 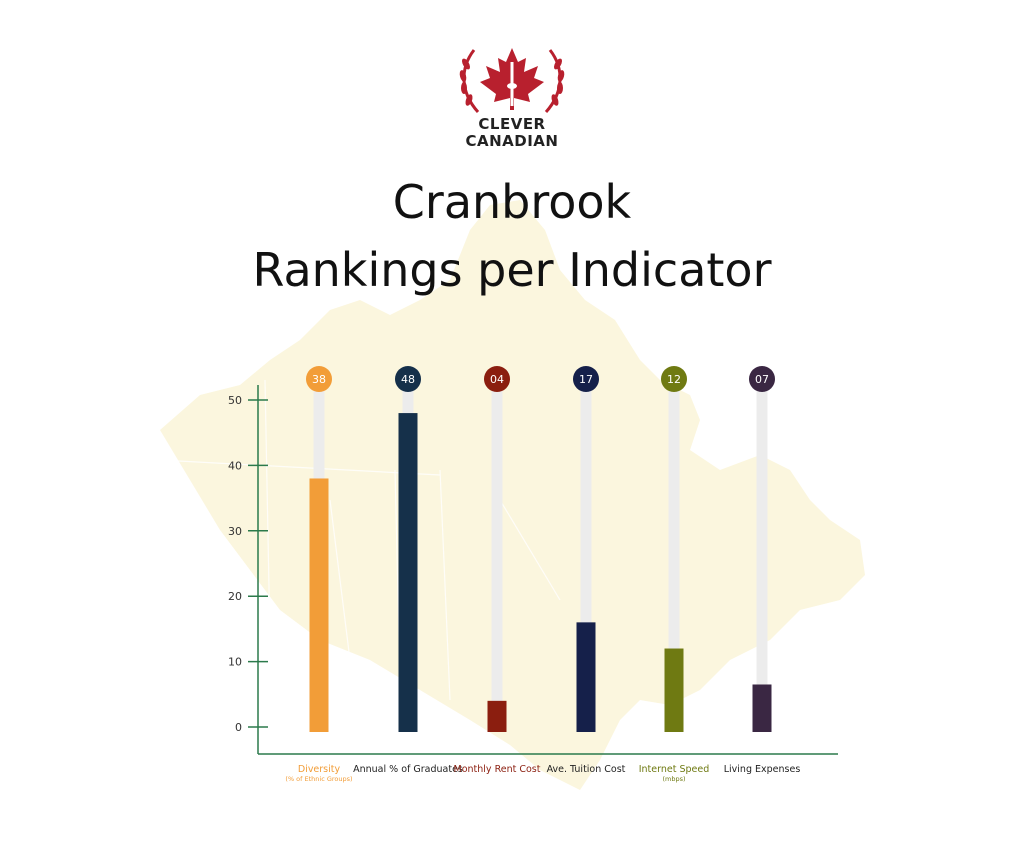 I want to click on category-label: Internet Speed (mbps), so click(x=674, y=773).